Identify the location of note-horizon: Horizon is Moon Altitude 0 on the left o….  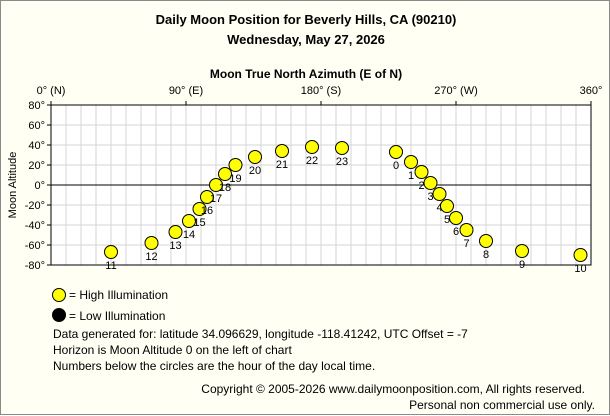
(172, 350).